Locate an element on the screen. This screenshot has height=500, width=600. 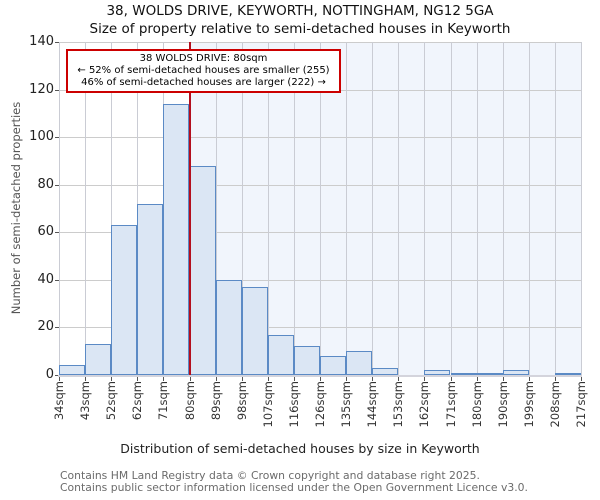
x-tick-label: 43sqm is located at coordinates (85, 401).